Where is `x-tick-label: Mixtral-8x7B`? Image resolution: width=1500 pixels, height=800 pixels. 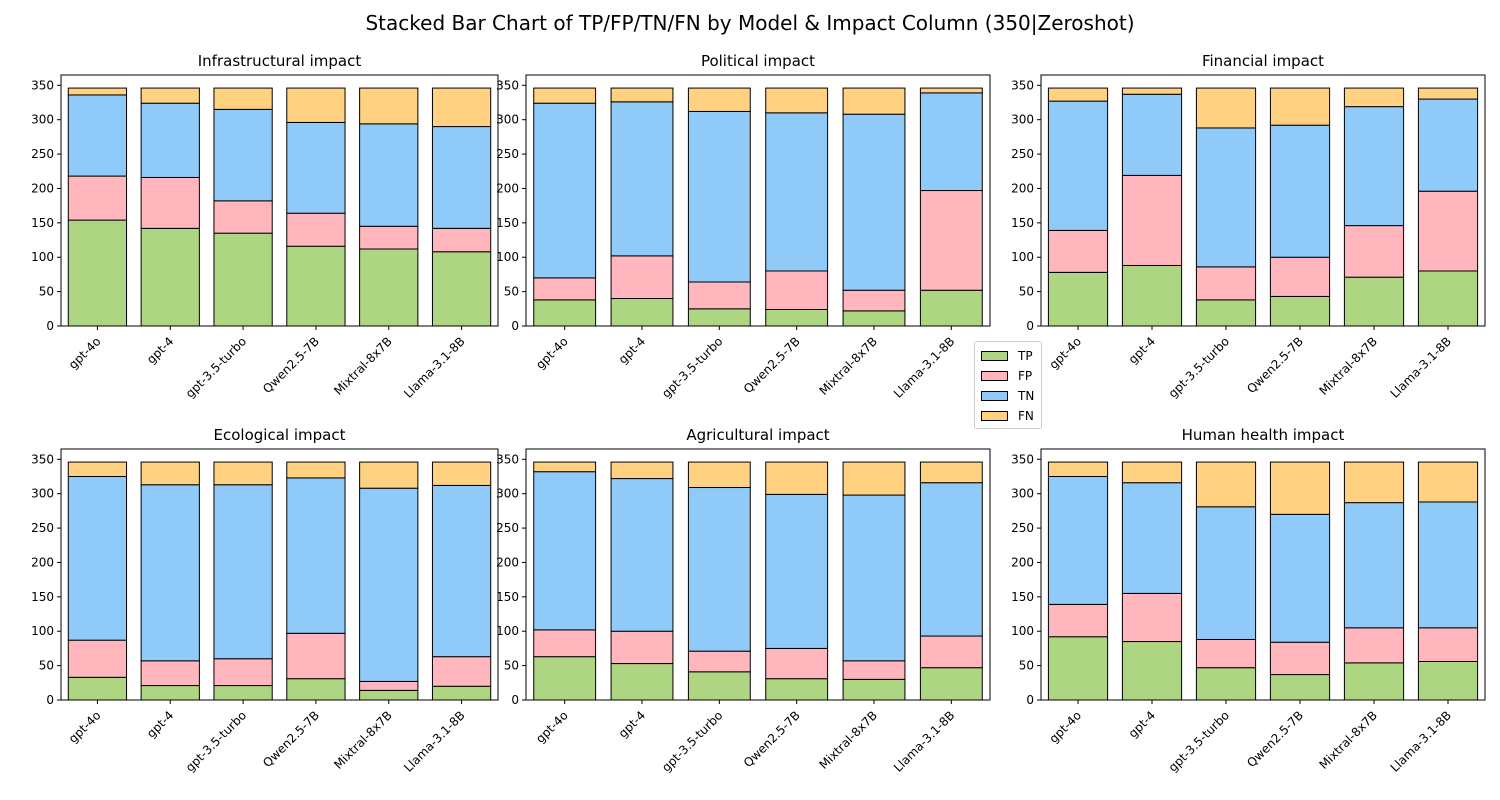 x-tick-label: Mixtral-8x7B is located at coordinates (363, 366).